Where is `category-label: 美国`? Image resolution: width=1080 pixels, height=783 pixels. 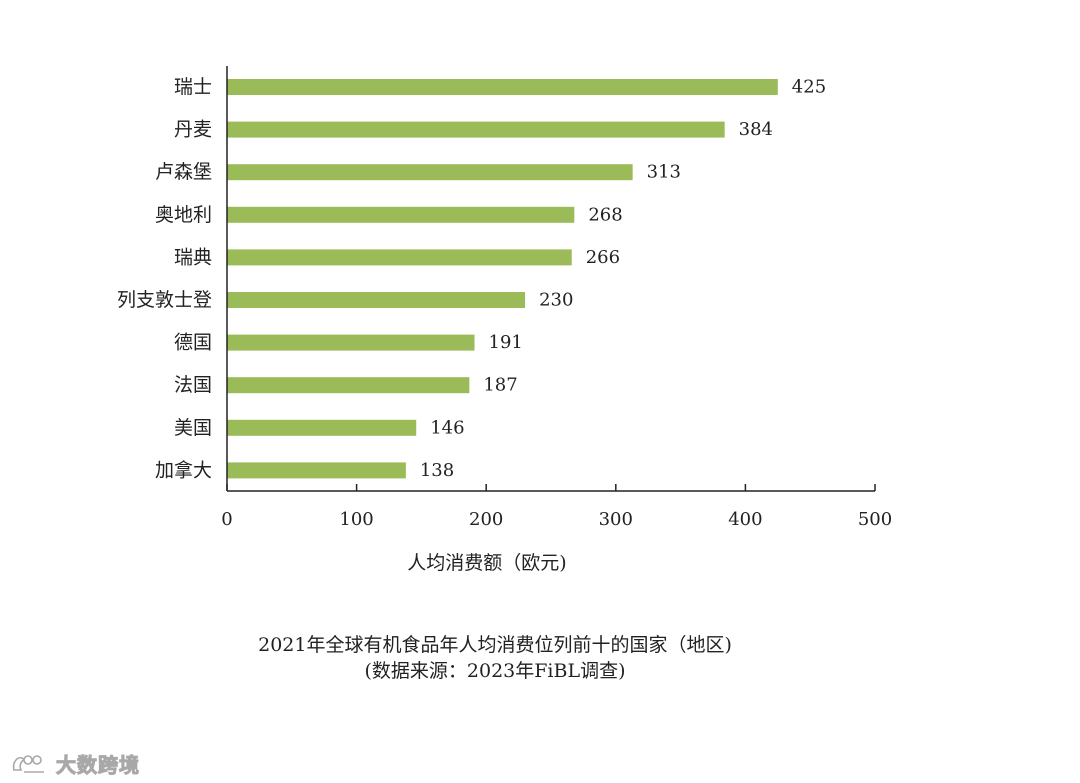 category-label: 美国 is located at coordinates (193, 428).